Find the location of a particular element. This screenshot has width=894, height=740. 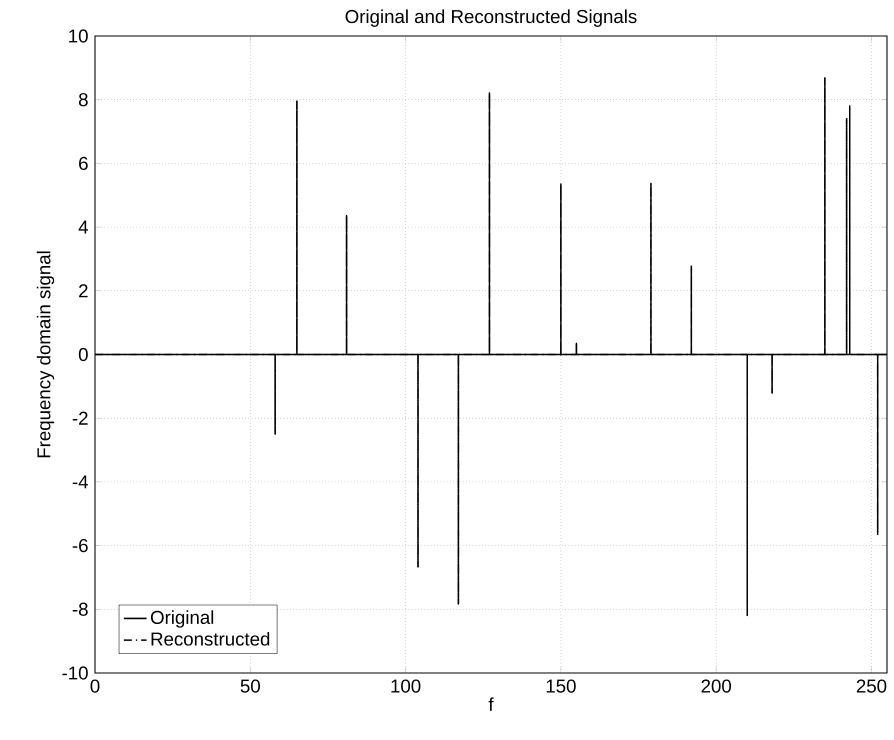

y-tick-label: 2 is located at coordinates (83, 291).